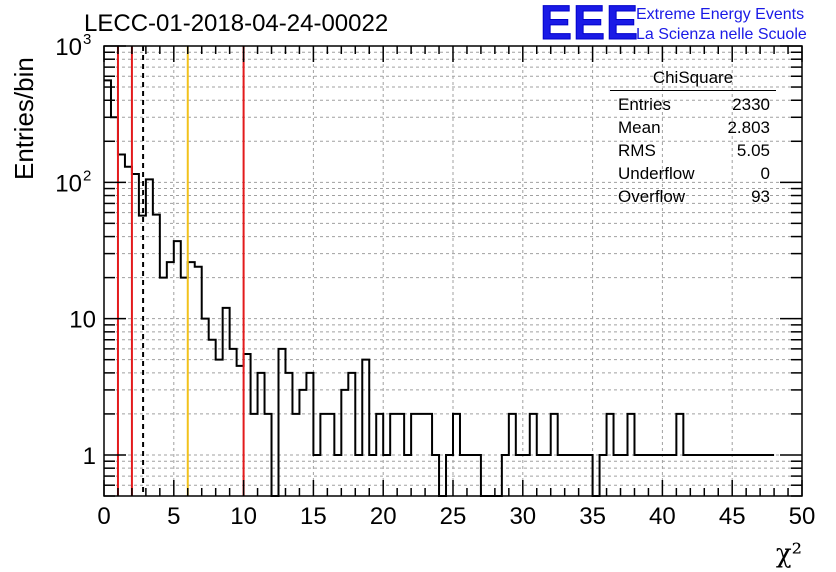  I want to click on reference-lines, so click(180, 271).